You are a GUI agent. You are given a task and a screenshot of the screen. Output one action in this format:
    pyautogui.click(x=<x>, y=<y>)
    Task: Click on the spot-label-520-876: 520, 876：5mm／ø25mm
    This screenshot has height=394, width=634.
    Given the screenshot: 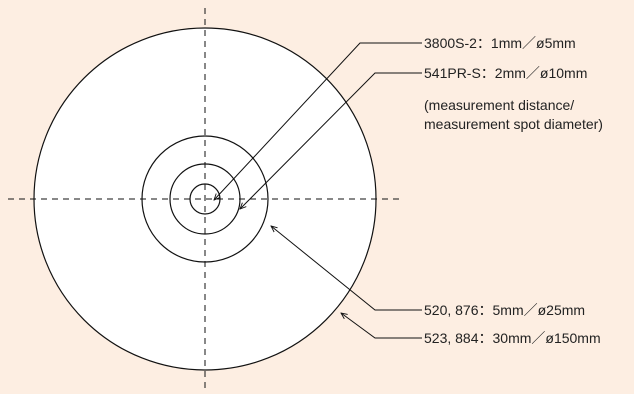 What is the action you would take?
    pyautogui.click(x=505, y=310)
    